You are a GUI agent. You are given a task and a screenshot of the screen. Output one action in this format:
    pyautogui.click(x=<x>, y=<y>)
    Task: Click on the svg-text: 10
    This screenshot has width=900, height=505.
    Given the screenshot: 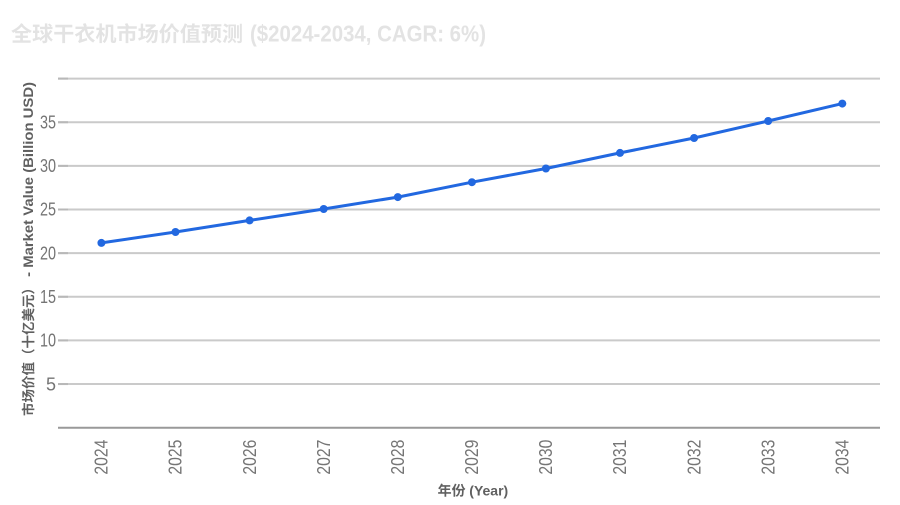 What is the action you would take?
    pyautogui.click(x=48, y=341)
    